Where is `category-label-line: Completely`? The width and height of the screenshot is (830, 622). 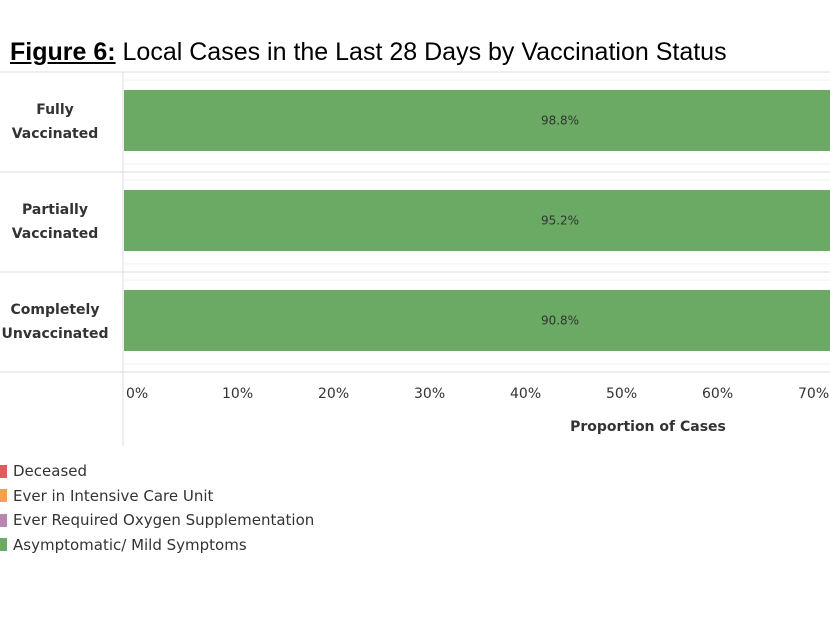 category-label-line: Completely is located at coordinates (55, 310).